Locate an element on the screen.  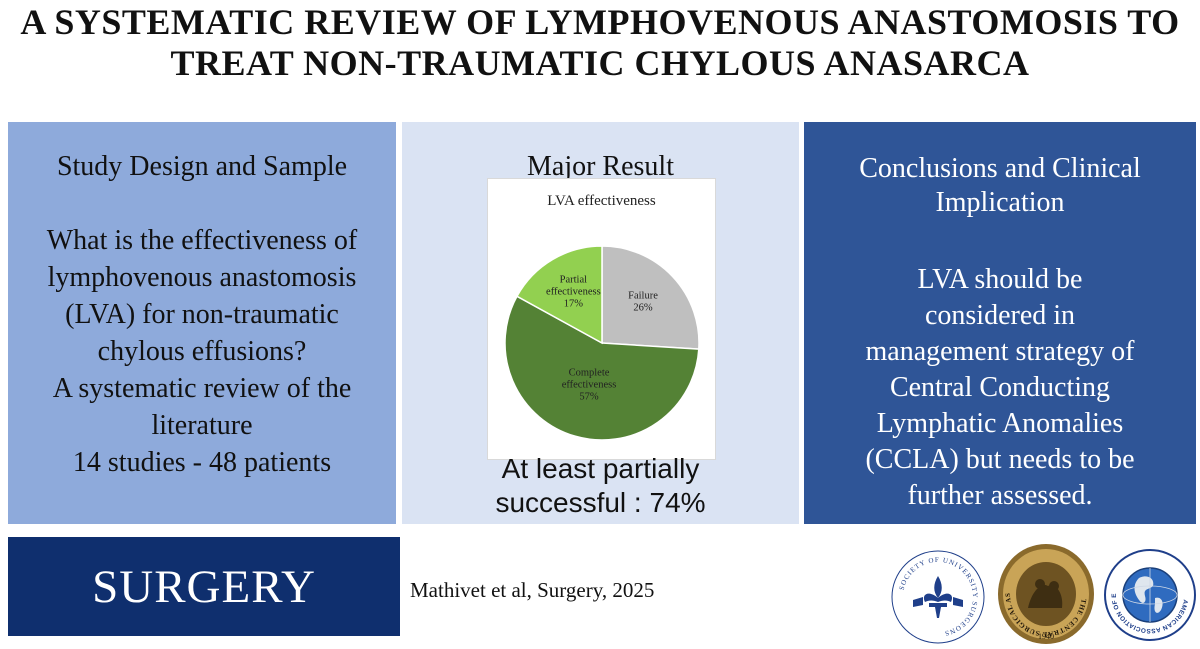
pie-slice-failure is located at coordinates (650, 297).